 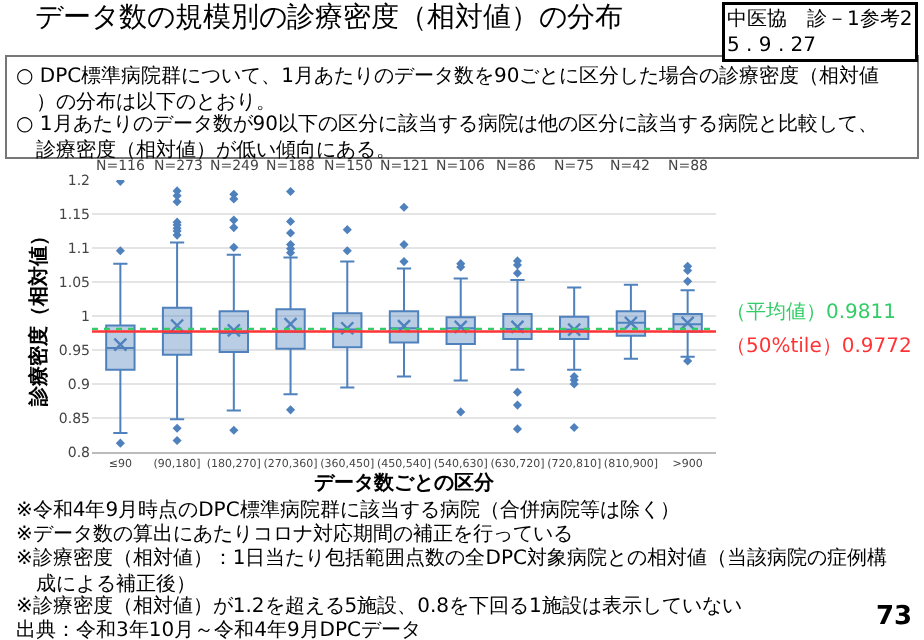 I want to click on text: ※データ数の算出にあたりコロナ対応期間の補正を行っている, so click(x=294, y=534).